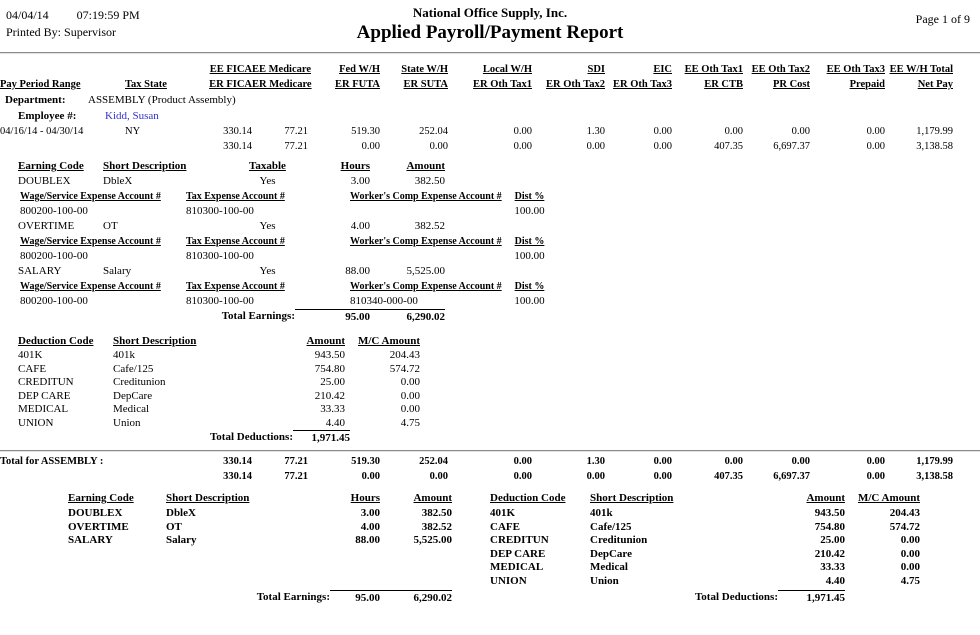  I want to click on col-header-ee-wh-total: EE W/H Total, so click(921, 69).